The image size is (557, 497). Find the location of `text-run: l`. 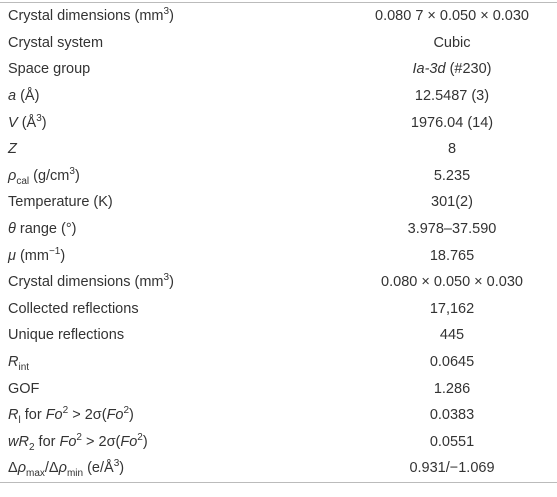

text-run: l is located at coordinates (19, 421).